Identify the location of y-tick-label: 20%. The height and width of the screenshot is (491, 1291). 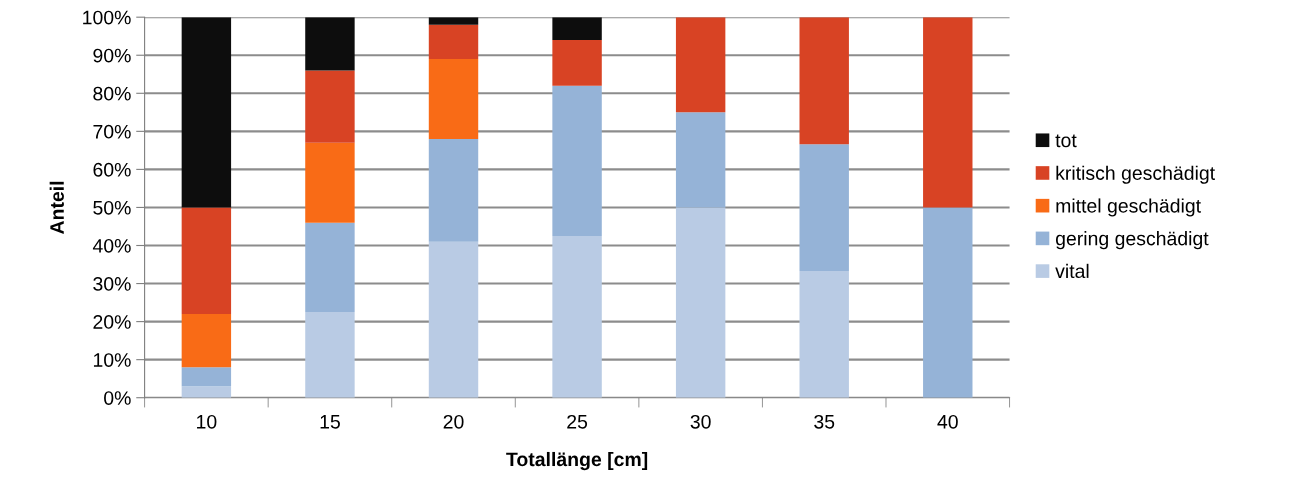
(112, 322).